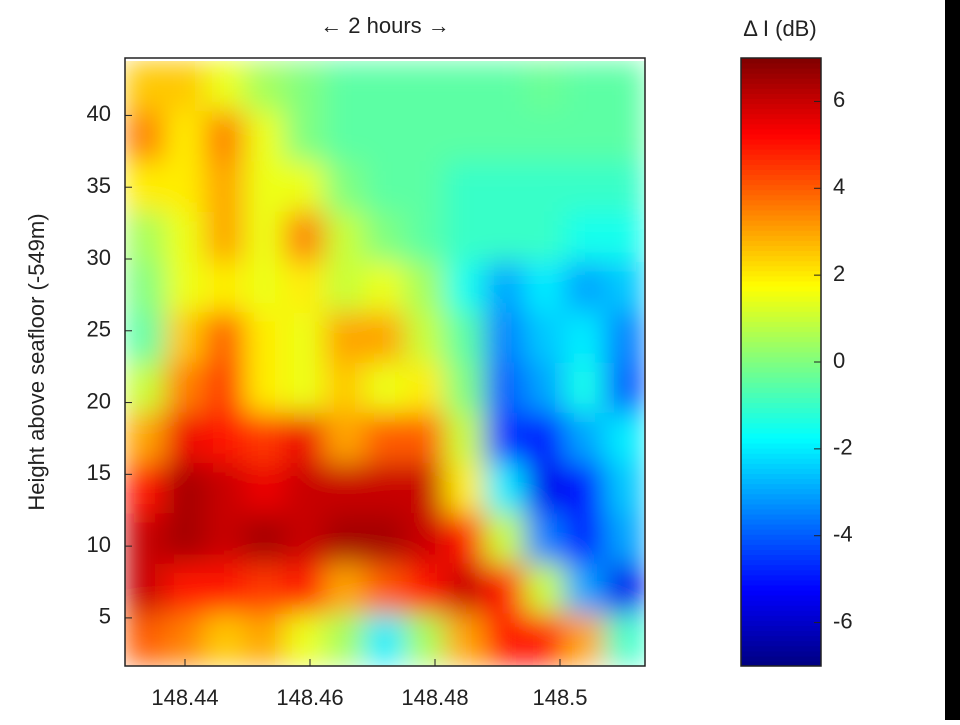  I want to click on x-tick-label: 148.5, so click(559, 697).